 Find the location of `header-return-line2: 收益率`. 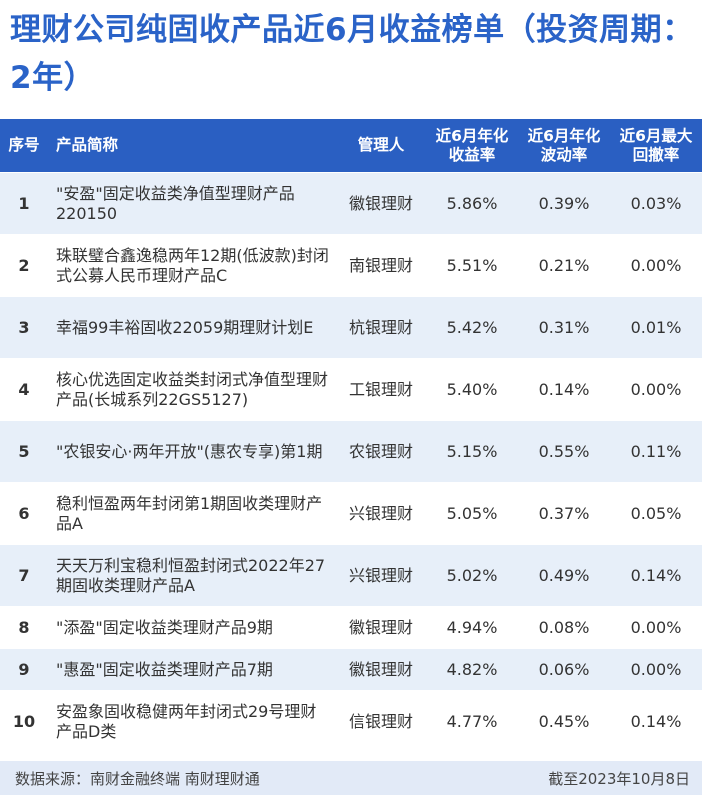

header-return-line2: 收益率 is located at coordinates (472, 154).